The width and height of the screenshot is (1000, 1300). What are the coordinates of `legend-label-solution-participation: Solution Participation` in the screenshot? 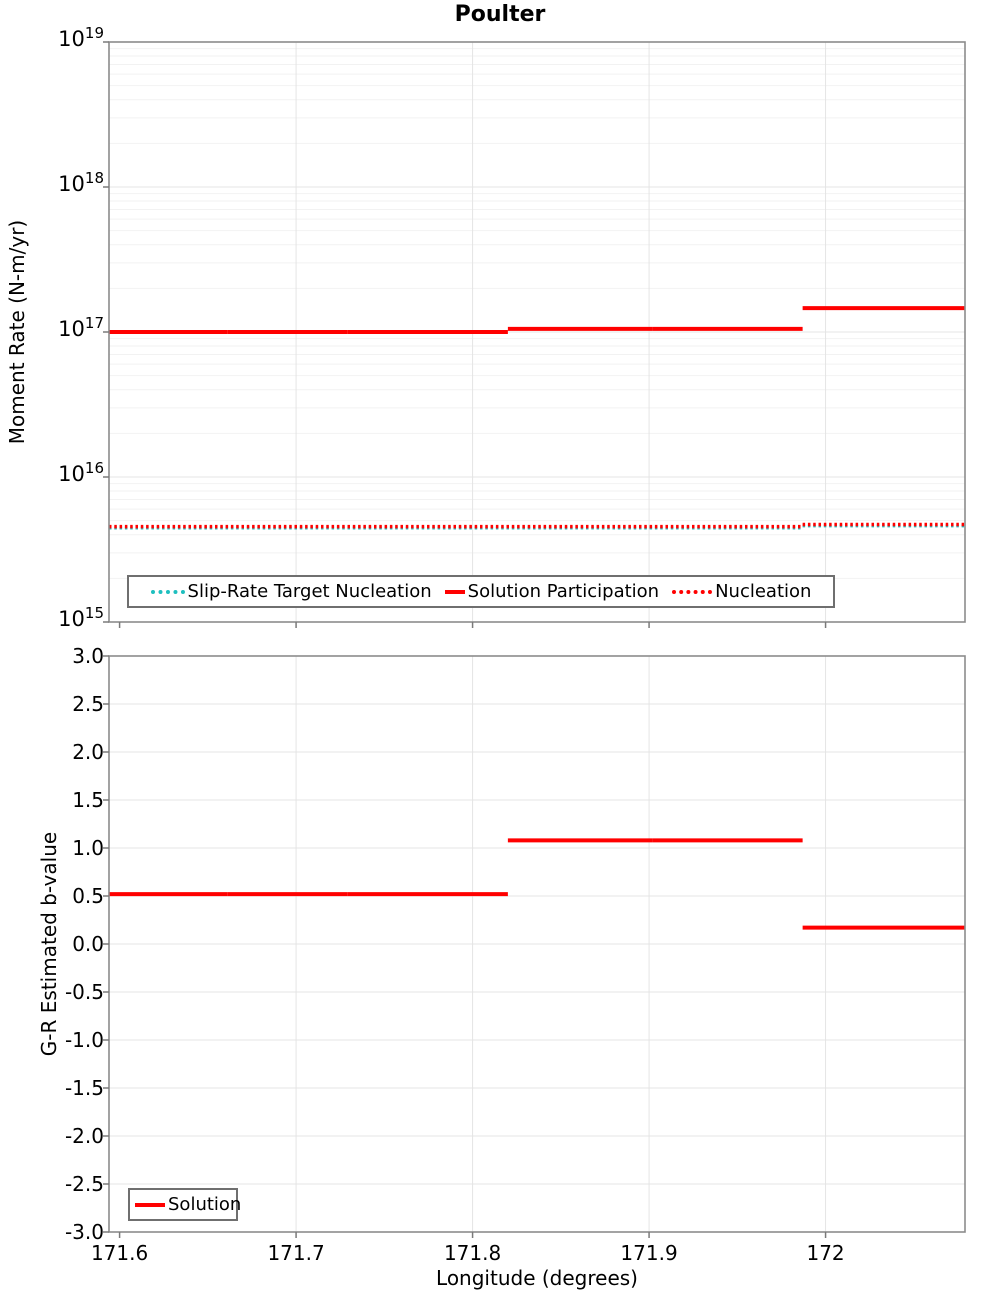 It's located at (563, 591).